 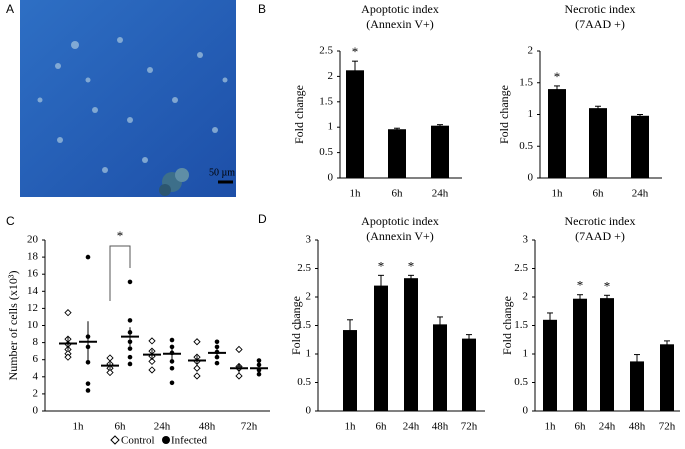 I want to click on y-tick-label: 2.5, so click(x=304, y=268).